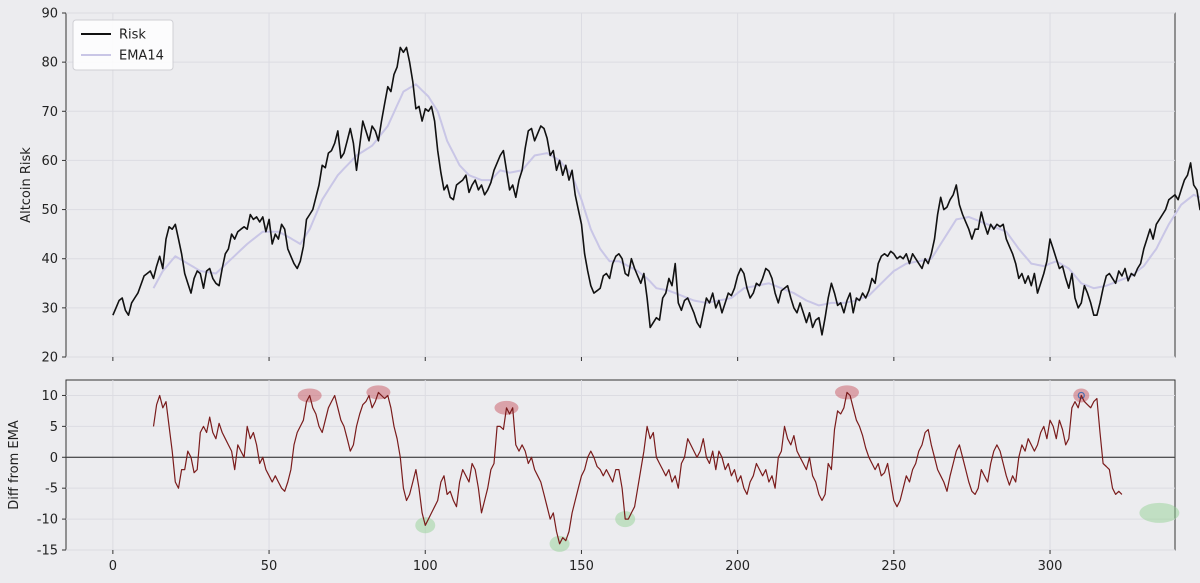  What do you see at coordinates (26, 185) in the screenshot?
I see `risk-plot-y-axis-label: Altcoin Risk` at bounding box center [26, 185].